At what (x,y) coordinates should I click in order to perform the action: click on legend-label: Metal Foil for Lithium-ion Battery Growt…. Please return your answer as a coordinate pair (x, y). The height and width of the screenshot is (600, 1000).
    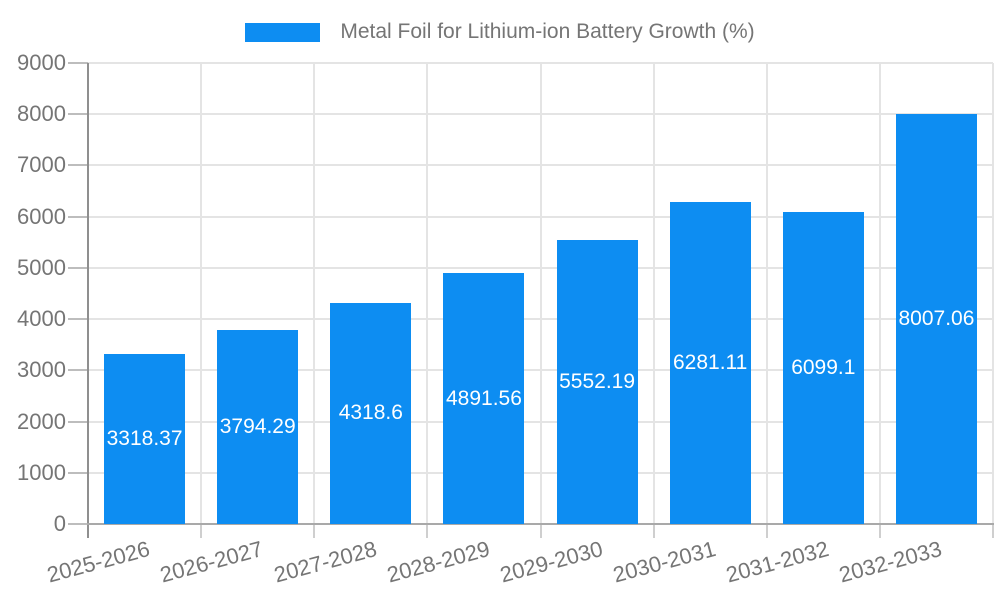
    Looking at the image, I should click on (547, 31).